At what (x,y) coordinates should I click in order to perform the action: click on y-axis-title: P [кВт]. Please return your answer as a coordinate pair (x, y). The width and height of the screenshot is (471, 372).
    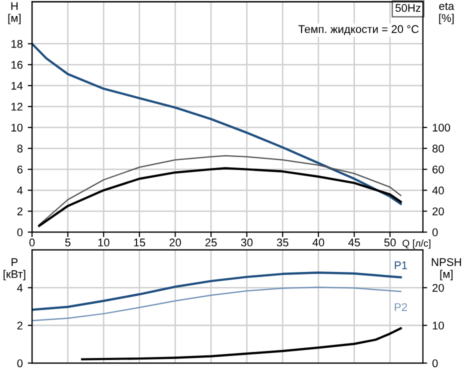
    Looking at the image, I should click on (15, 269).